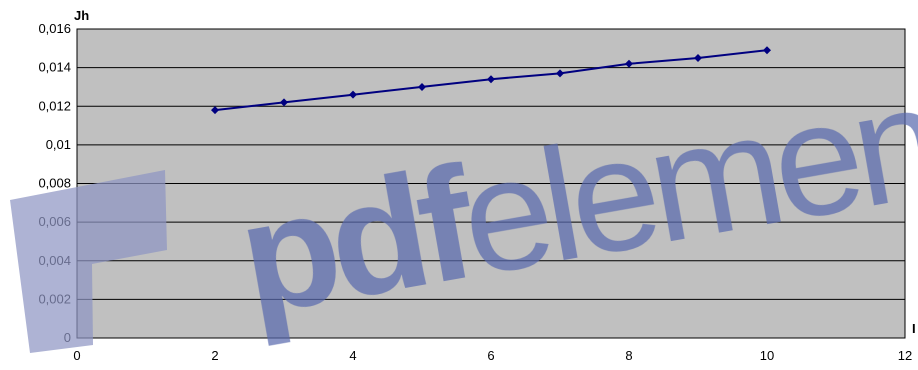  What do you see at coordinates (54, 28) in the screenshot?
I see `y-tick-label: 0,016` at bounding box center [54, 28].